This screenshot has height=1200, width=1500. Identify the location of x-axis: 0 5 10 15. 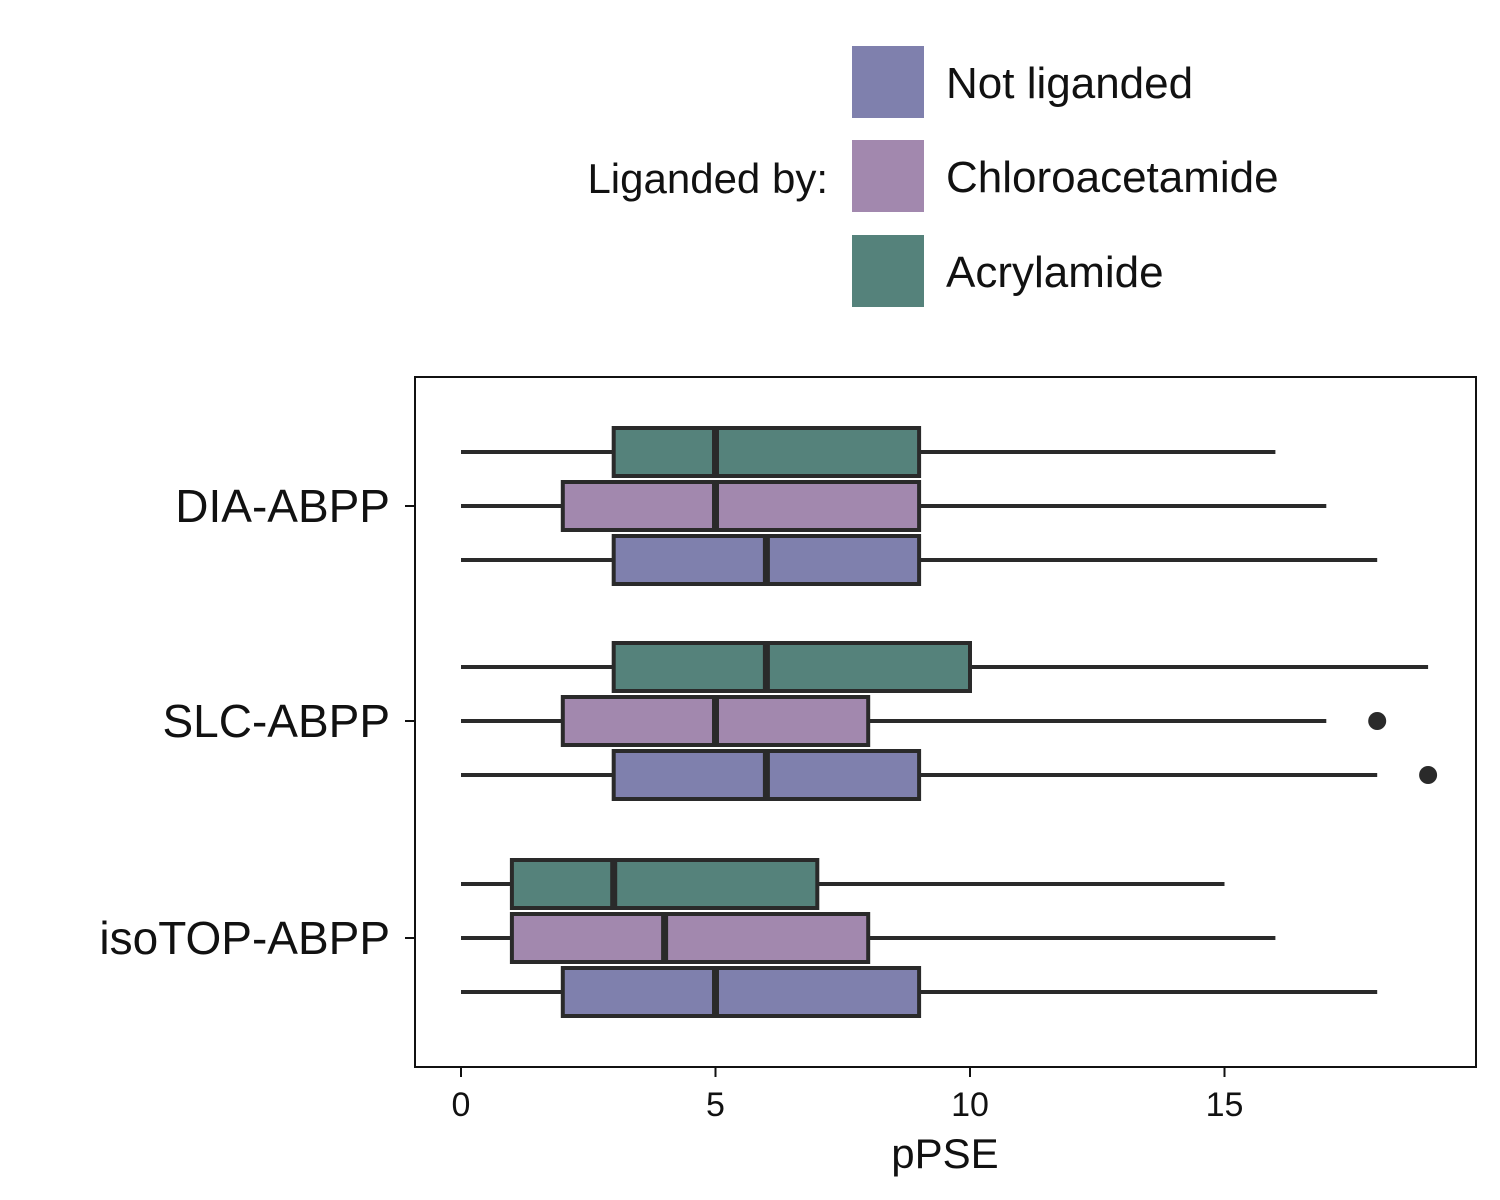
(848, 1095).